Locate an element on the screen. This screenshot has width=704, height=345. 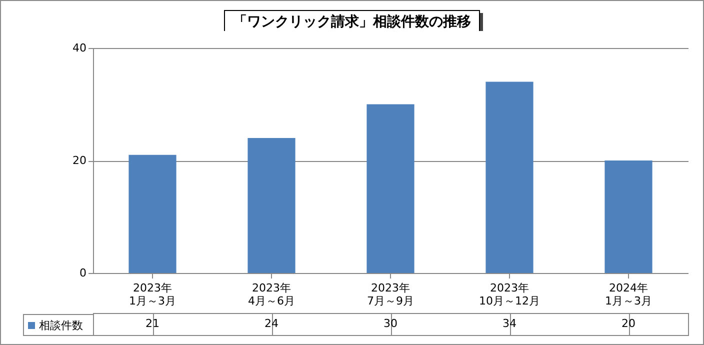
data-label: 30 is located at coordinates (391, 323).